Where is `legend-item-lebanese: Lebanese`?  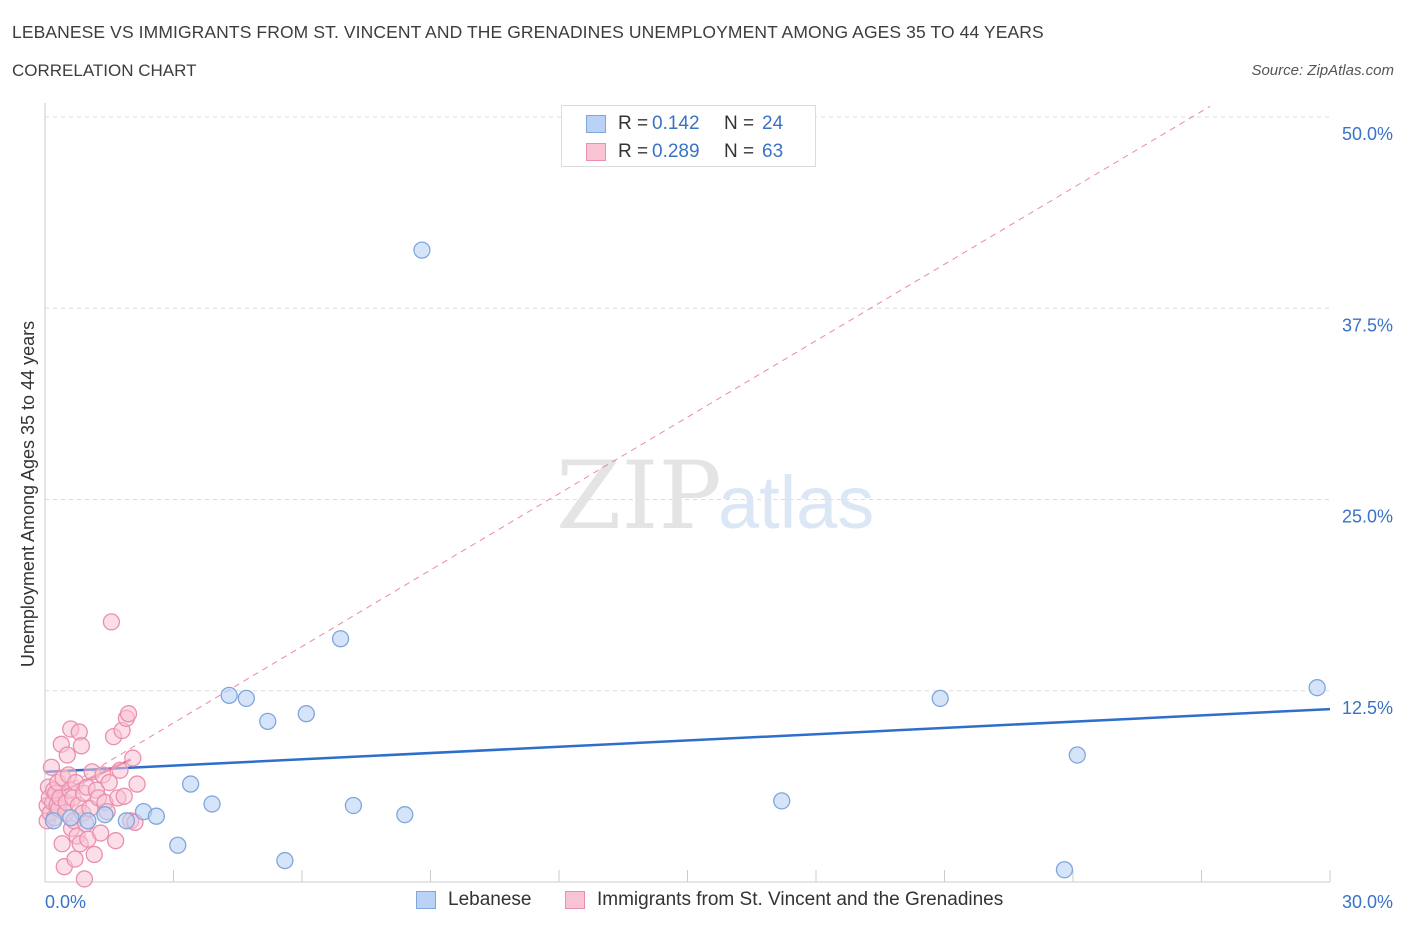
legend-item-lebanese: Lebanese is located at coordinates (473, 900).